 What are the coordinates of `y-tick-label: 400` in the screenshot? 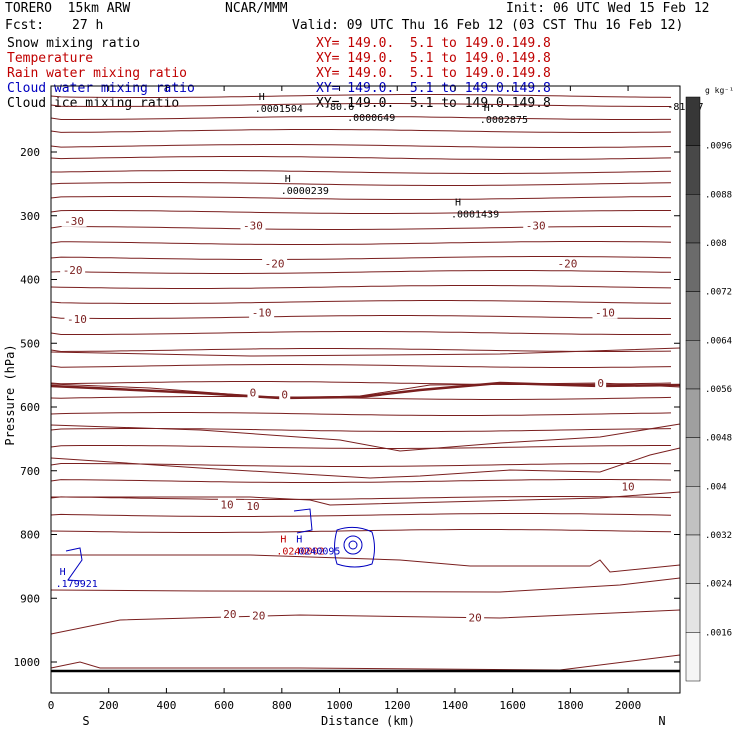 It's located at (30, 280).